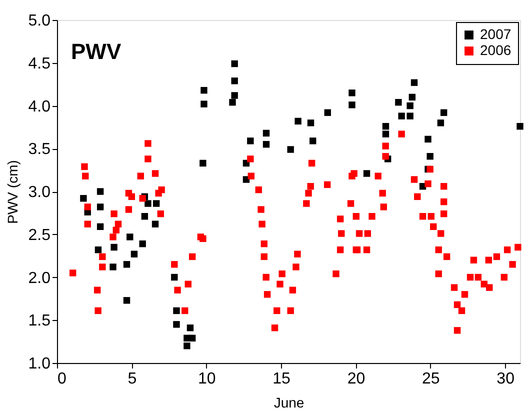 The width and height of the screenshot is (530, 415). Describe the element at coordinates (281, 379) in the screenshot. I see `x-tick-label: 15` at that location.